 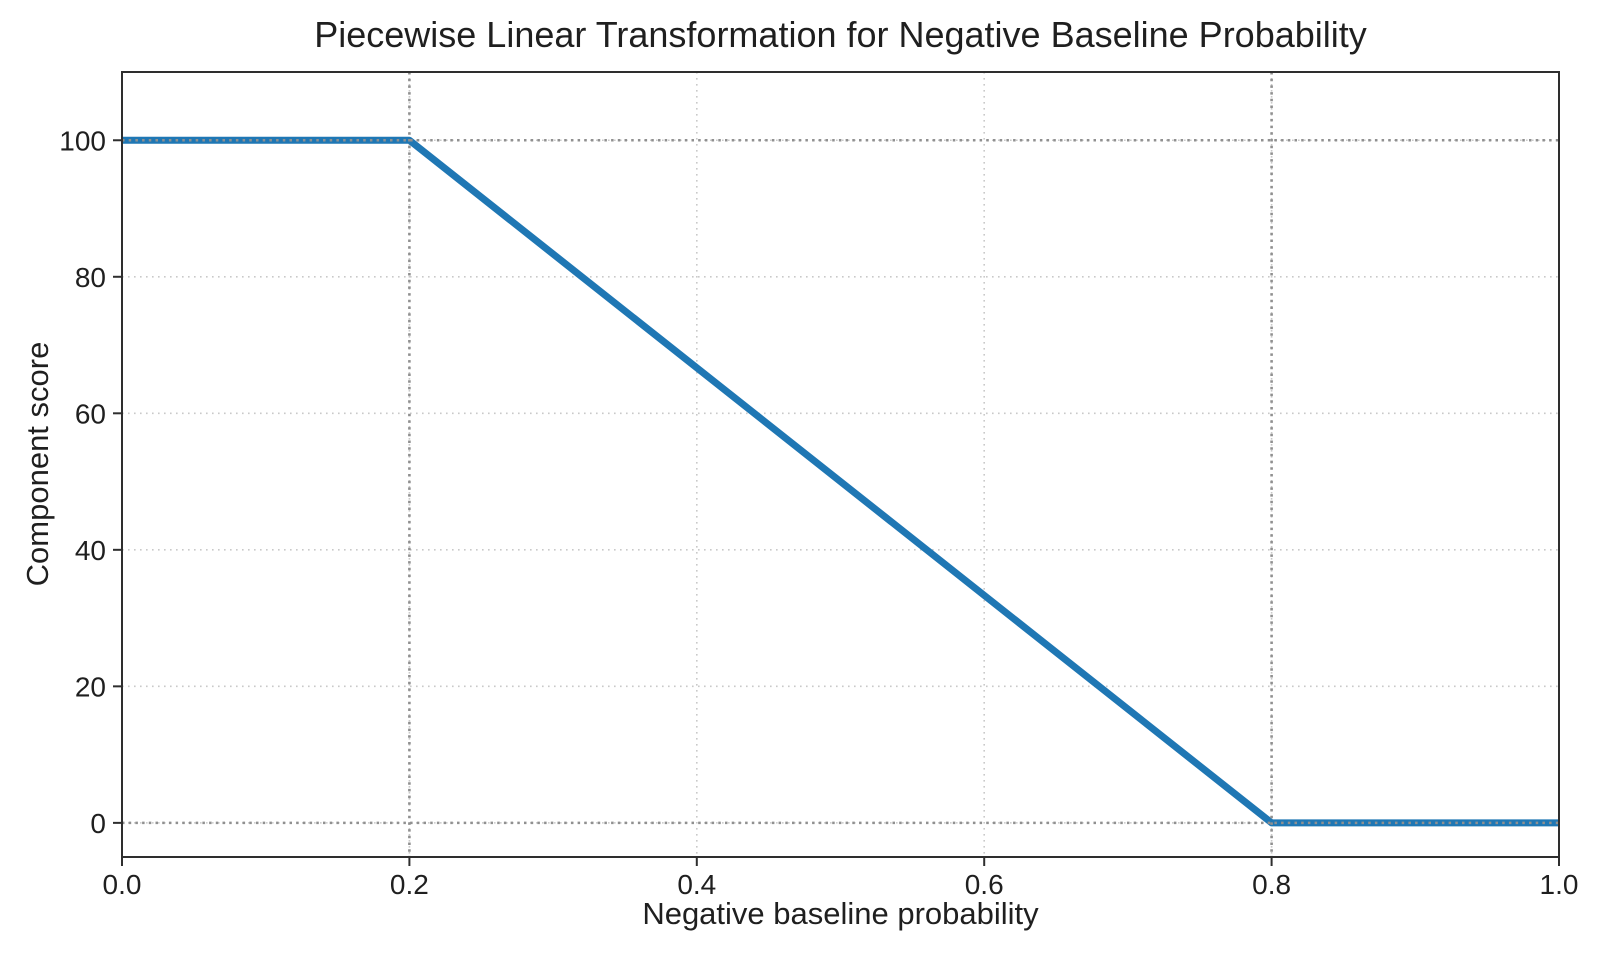 I want to click on x-tick-label: 1.0, so click(x=1559, y=884).